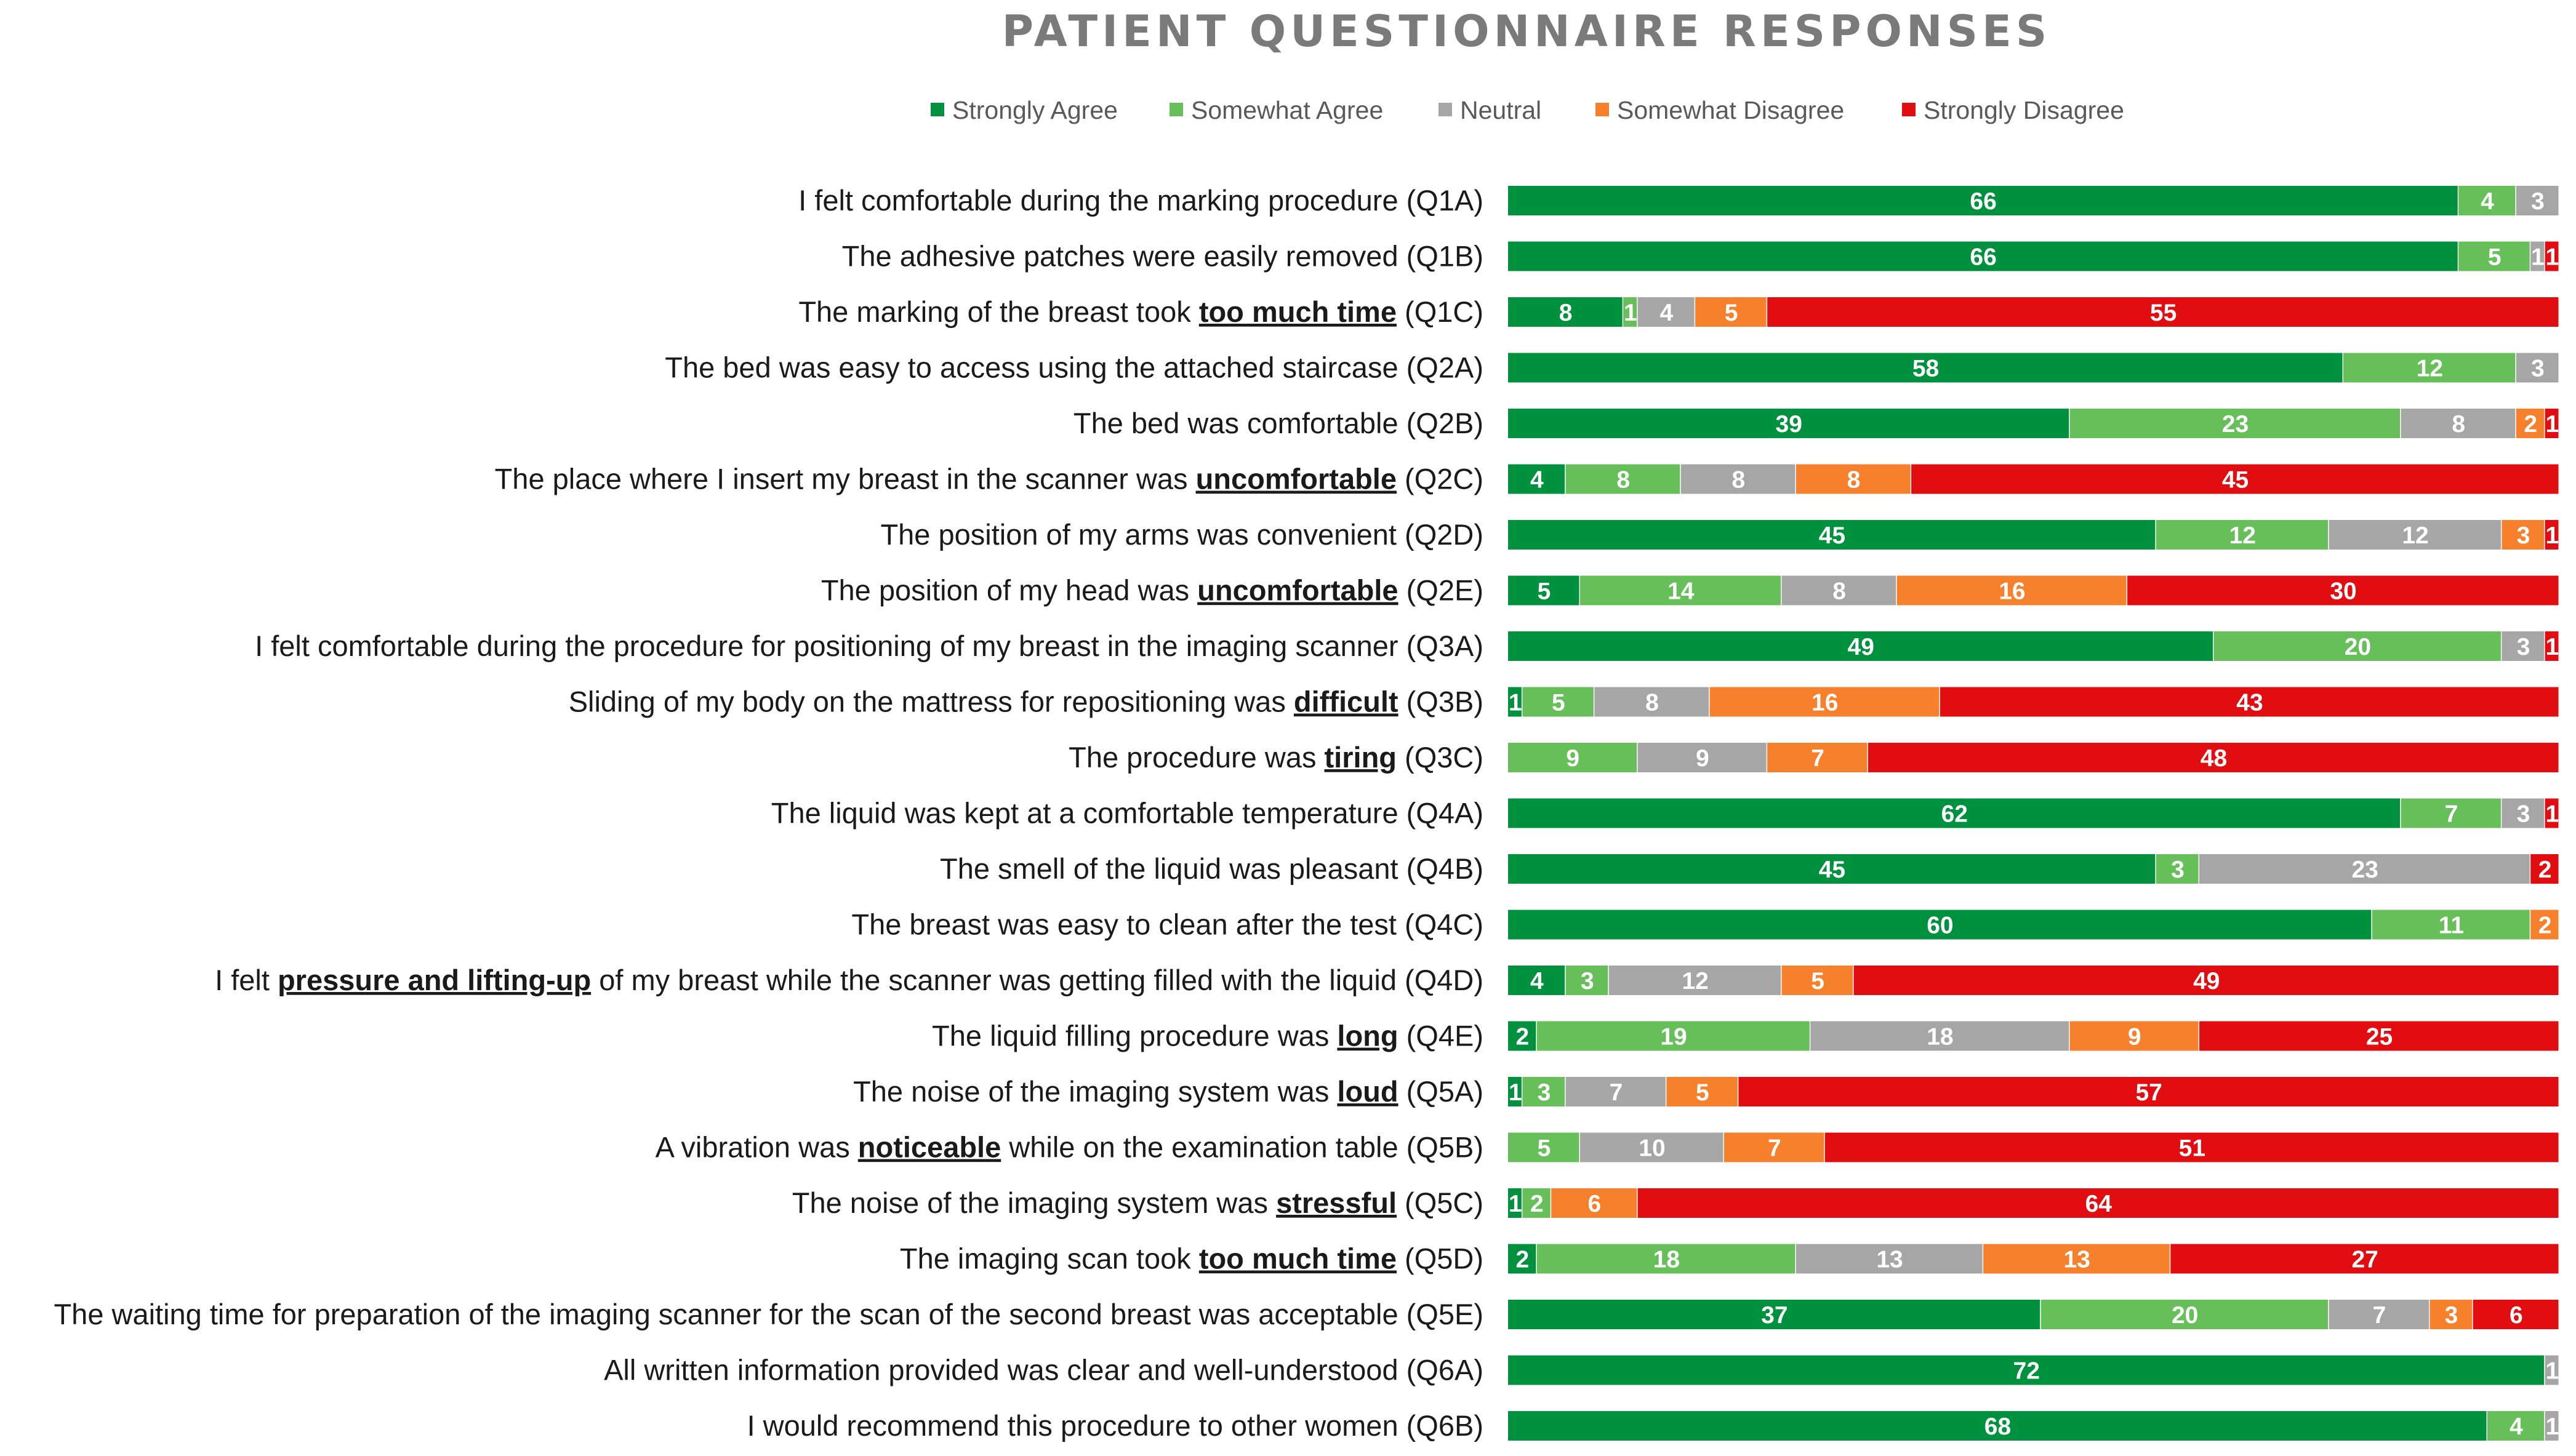 The image size is (2576, 1456). I want to click on data-label: 10, so click(1652, 1148).